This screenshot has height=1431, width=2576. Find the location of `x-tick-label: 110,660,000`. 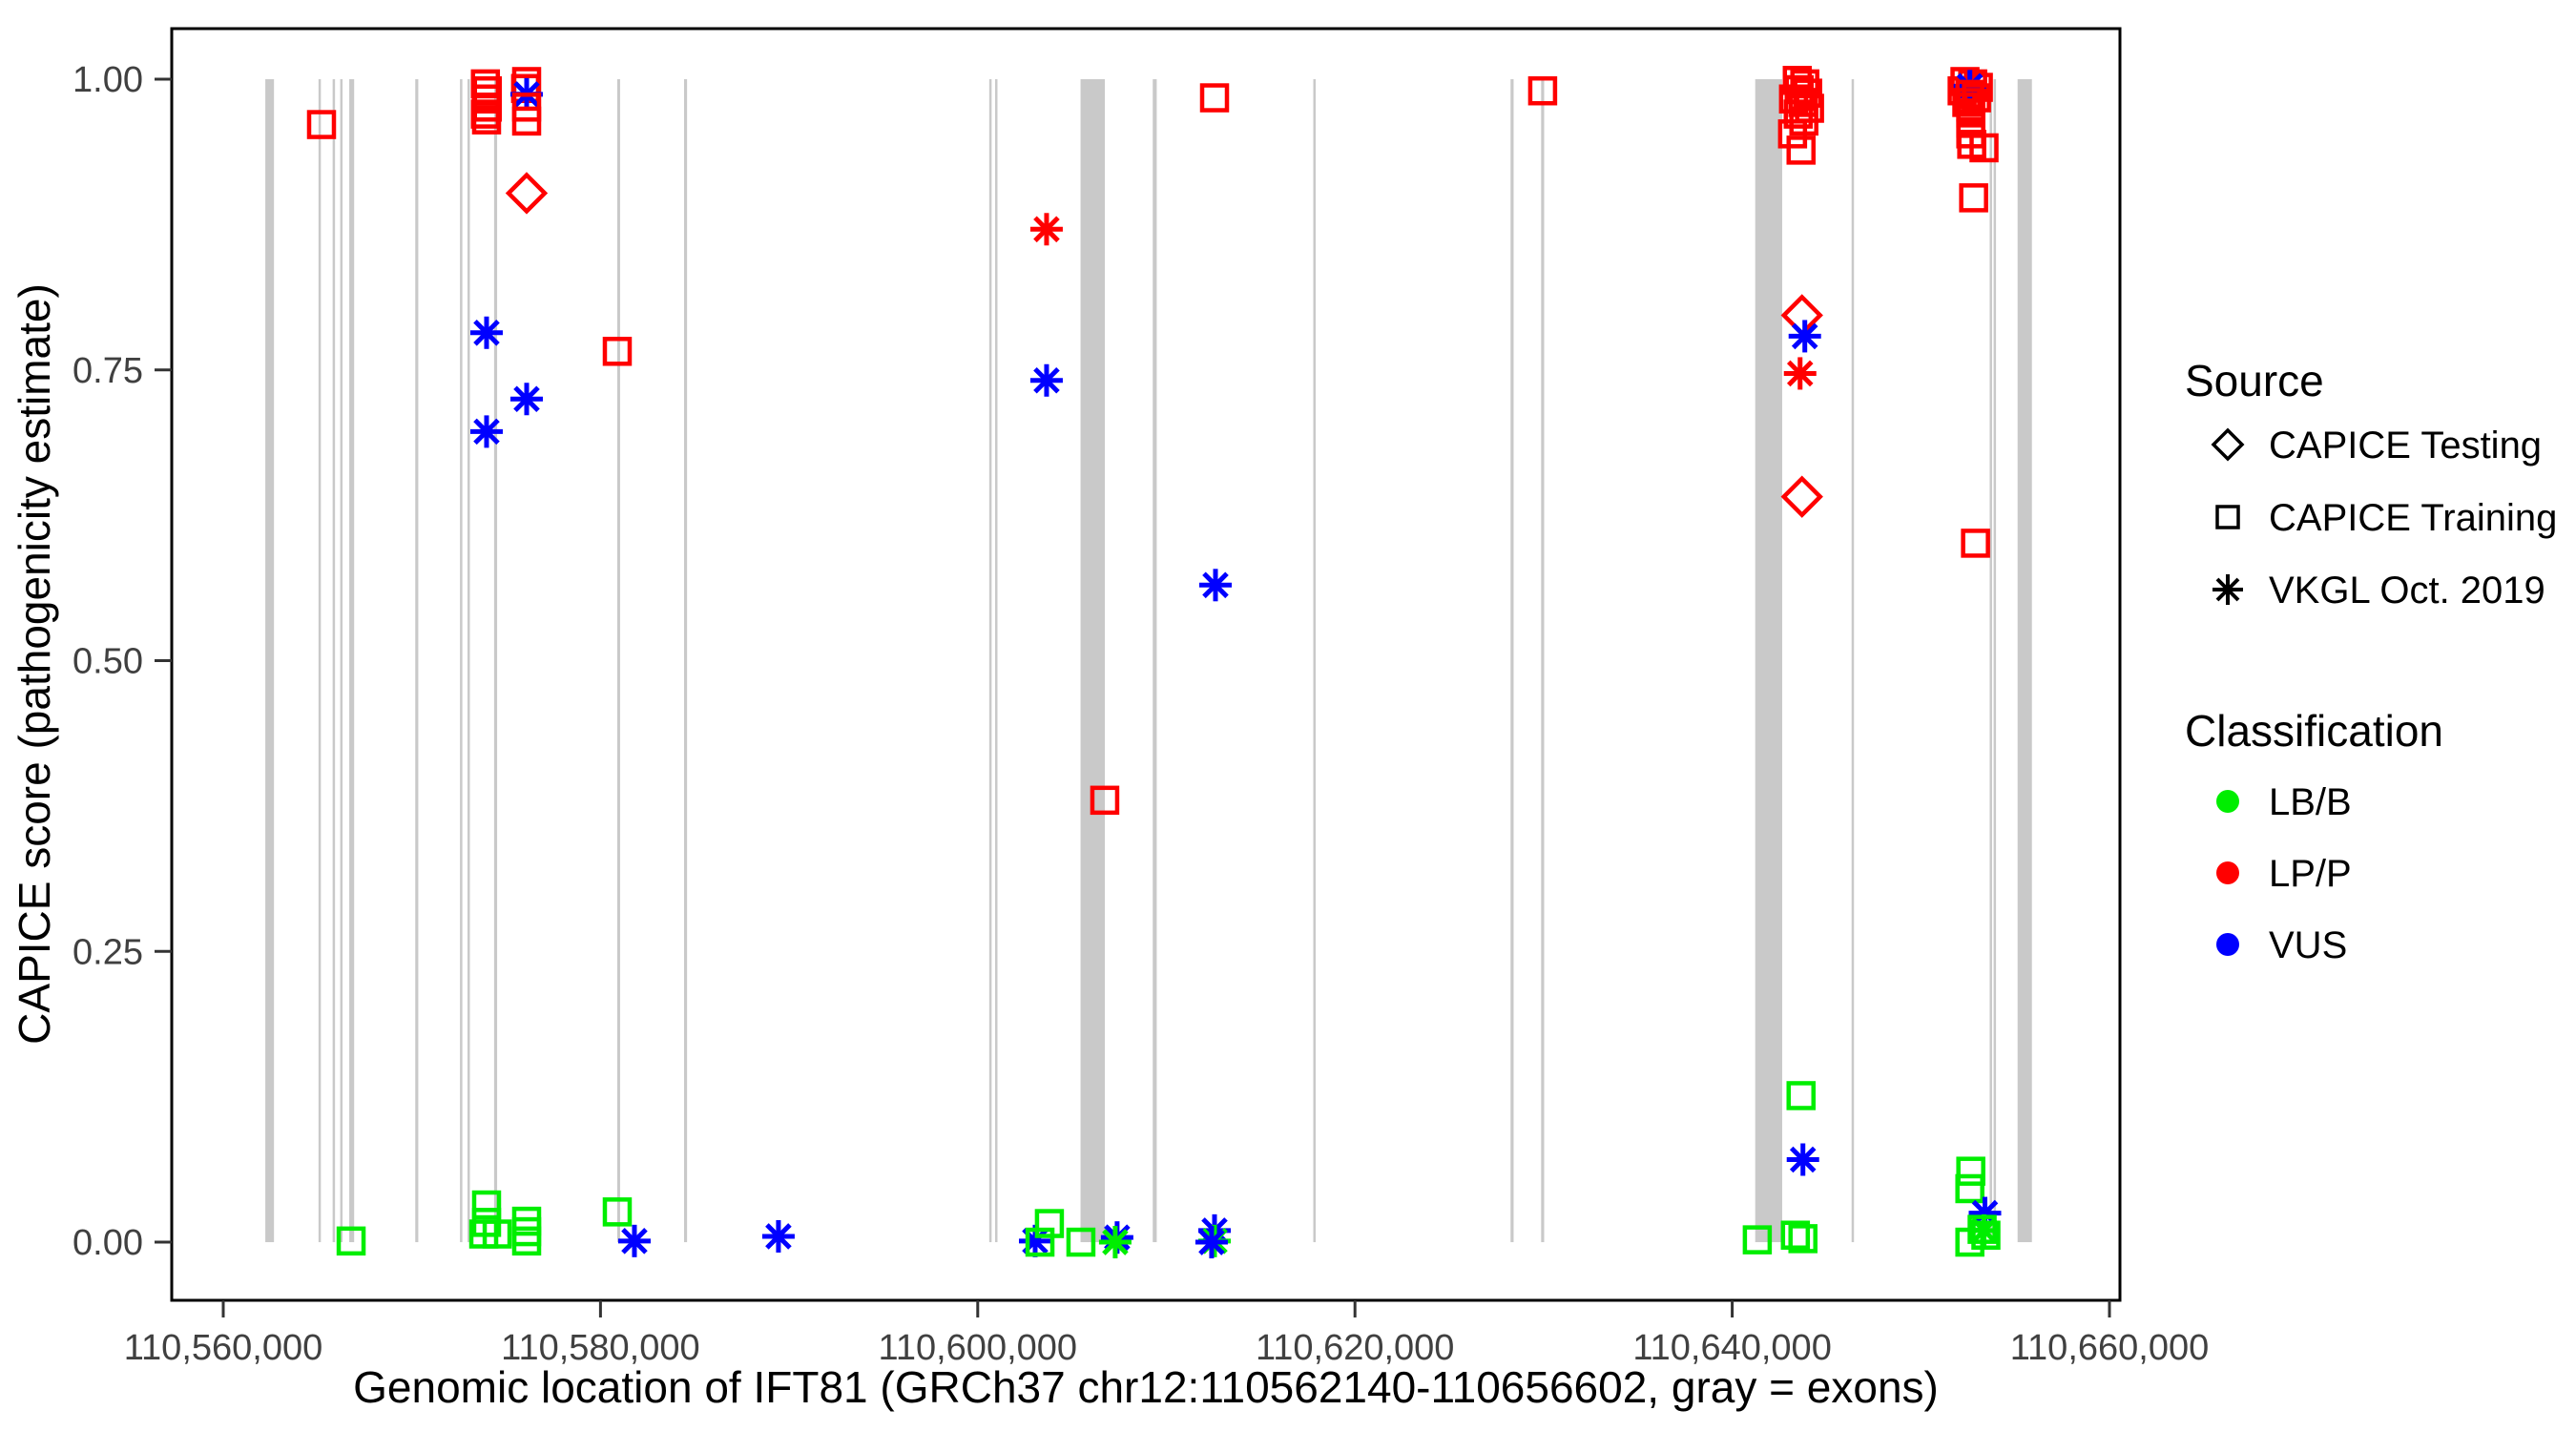

x-tick-label: 110,660,000 is located at coordinates (2110, 1348).